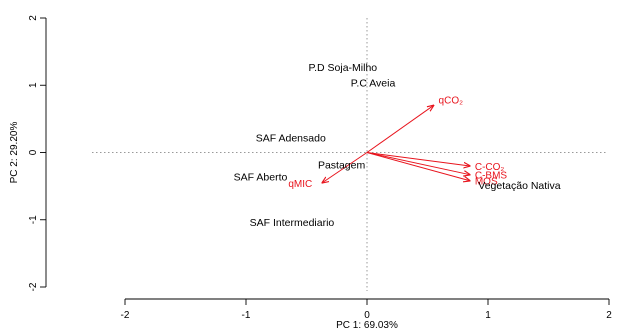  What do you see at coordinates (342, 166) in the screenshot?
I see `observation-label-pastagem: Pastagem` at bounding box center [342, 166].